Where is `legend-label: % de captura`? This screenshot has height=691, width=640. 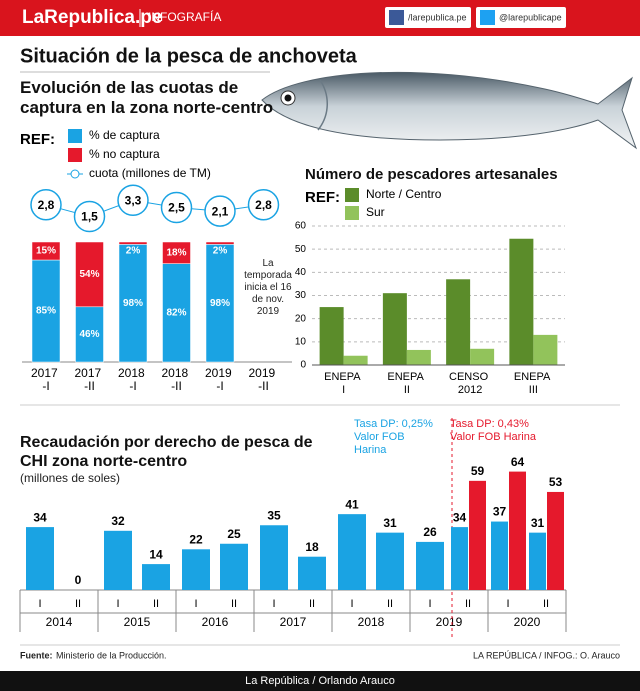 legend-label: % de captura is located at coordinates (124, 135).